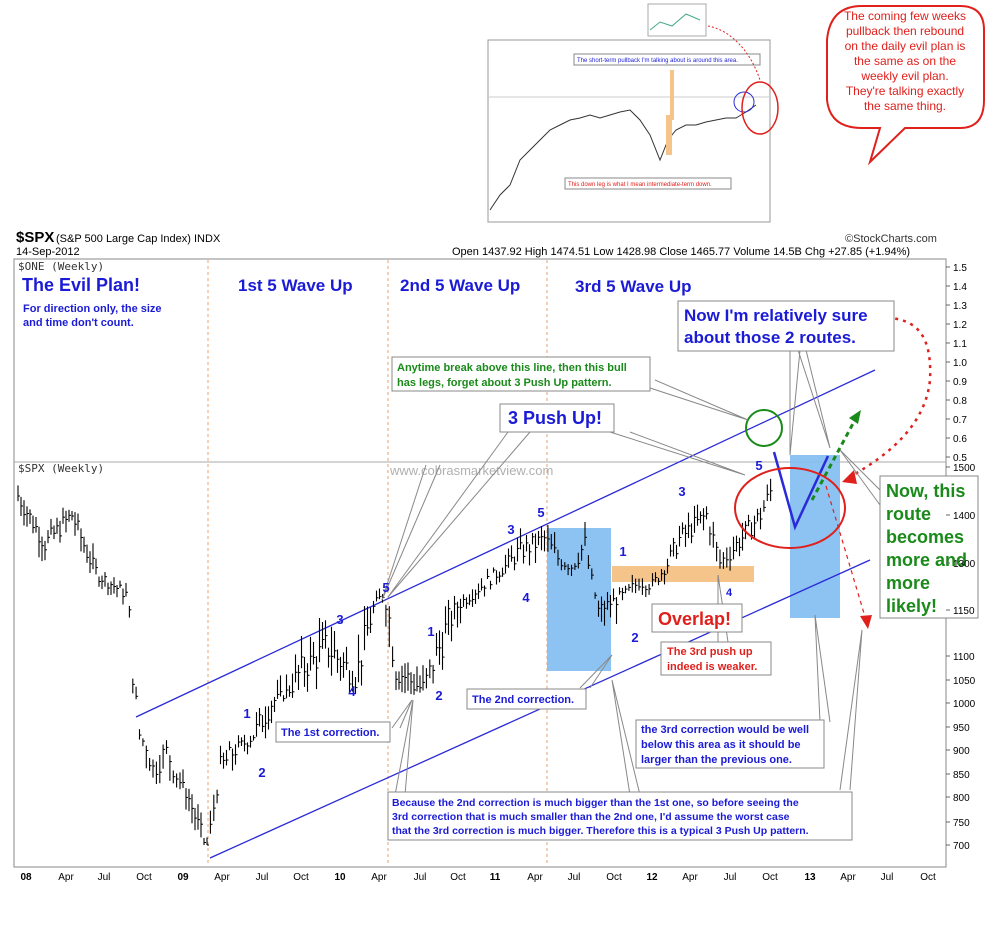 The width and height of the screenshot is (990, 943). I want to click on push-text: 3 Push Up!, so click(555, 418).